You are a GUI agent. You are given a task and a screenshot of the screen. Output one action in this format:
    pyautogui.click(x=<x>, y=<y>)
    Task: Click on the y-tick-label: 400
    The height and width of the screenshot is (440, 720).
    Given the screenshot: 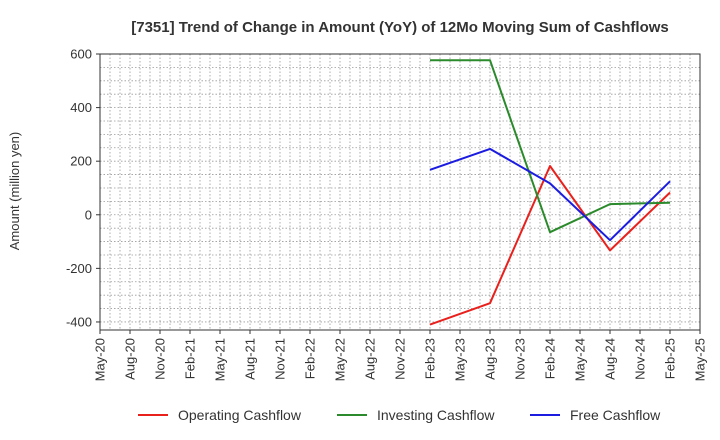 What is the action you would take?
    pyautogui.click(x=81, y=107)
    